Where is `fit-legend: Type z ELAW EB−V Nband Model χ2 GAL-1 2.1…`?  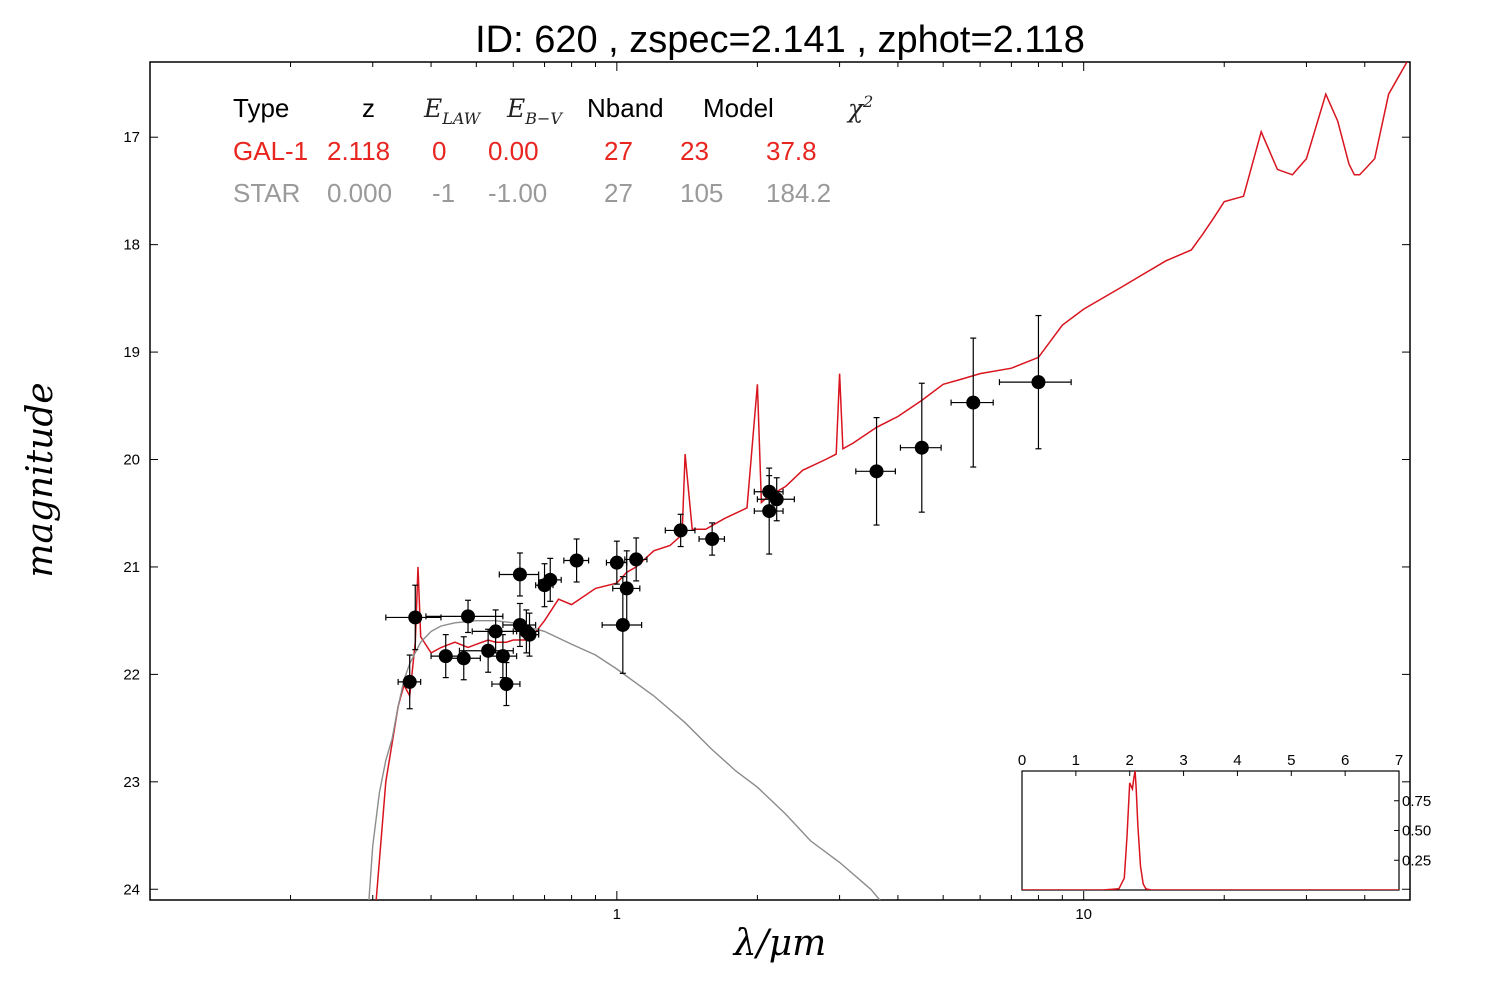 fit-legend: Type z ELAW EB−V Nband Model χ2 GAL-1 2.1… is located at coordinates (553, 150).